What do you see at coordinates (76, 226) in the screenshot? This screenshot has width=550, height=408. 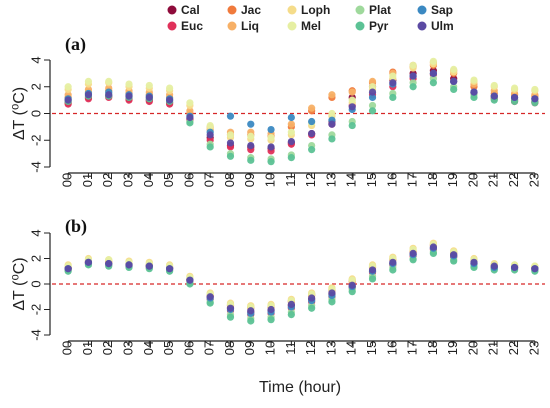 I see `panel-label: (b)` at bounding box center [76, 226].